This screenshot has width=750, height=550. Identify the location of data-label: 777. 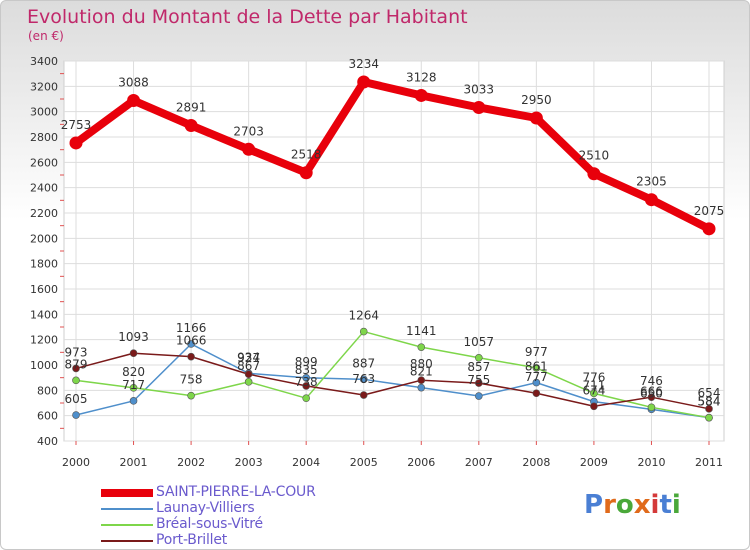
(536, 377).